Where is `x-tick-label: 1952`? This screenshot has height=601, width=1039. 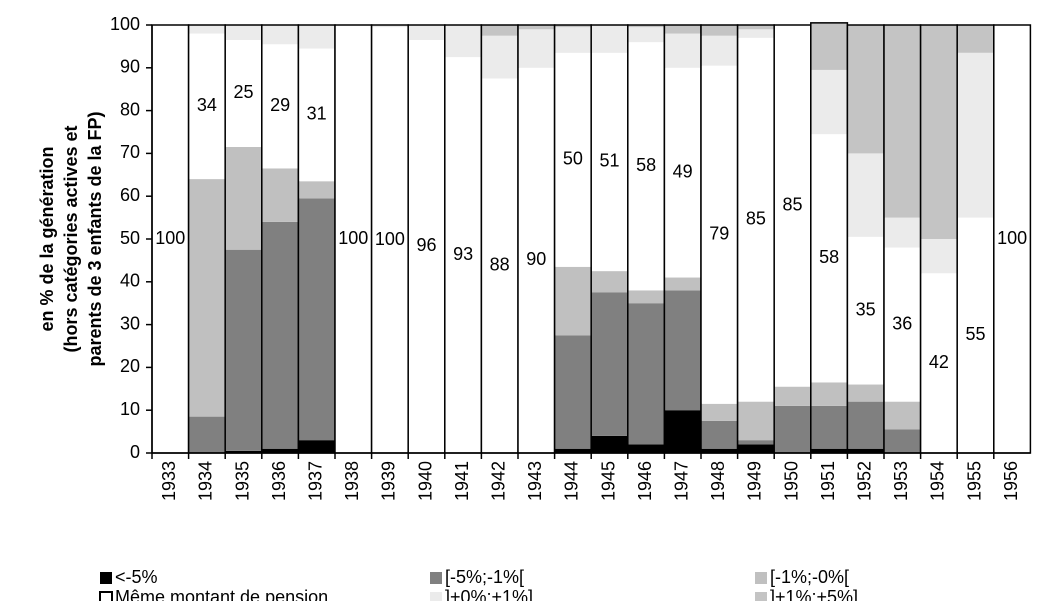
x-tick-label: 1952 is located at coordinates (864, 481).